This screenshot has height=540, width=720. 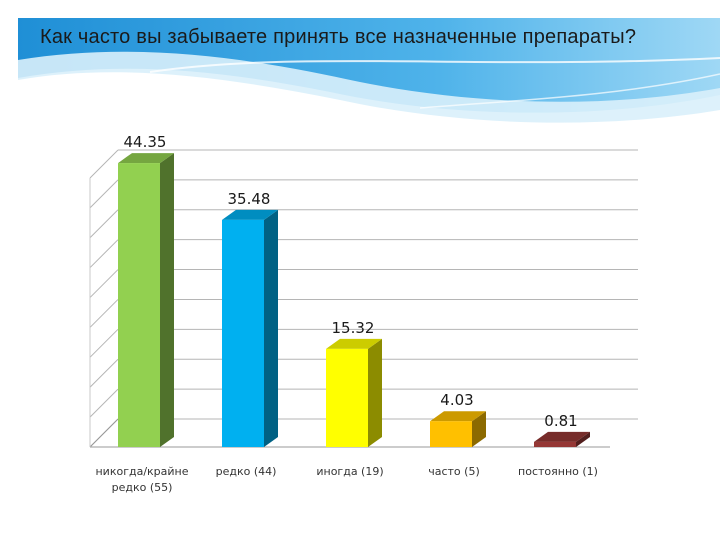 I want to click on data-label-2: 35.48, so click(x=249, y=199).